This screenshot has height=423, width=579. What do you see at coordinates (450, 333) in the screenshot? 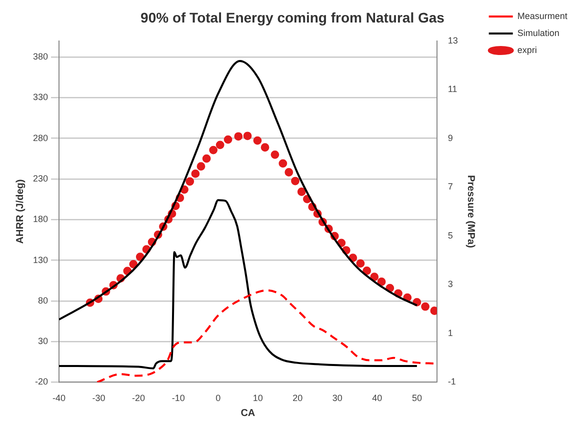
I see `y2-tick-label: 1` at bounding box center [450, 333].